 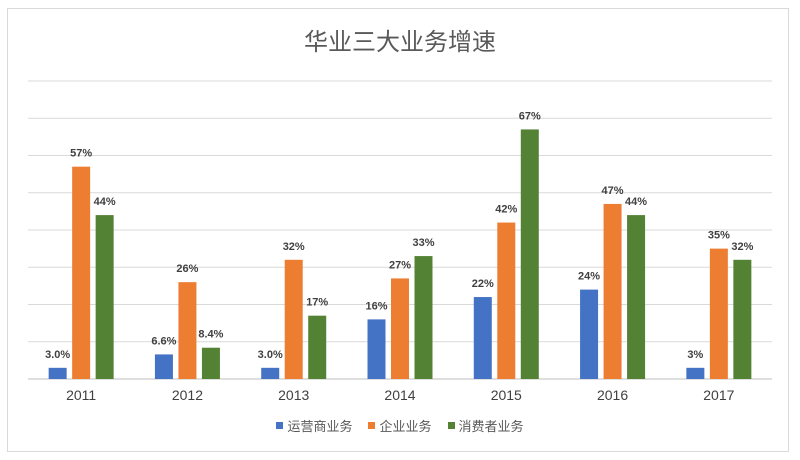 I want to click on x-tick-label: 2011, so click(x=81, y=395).